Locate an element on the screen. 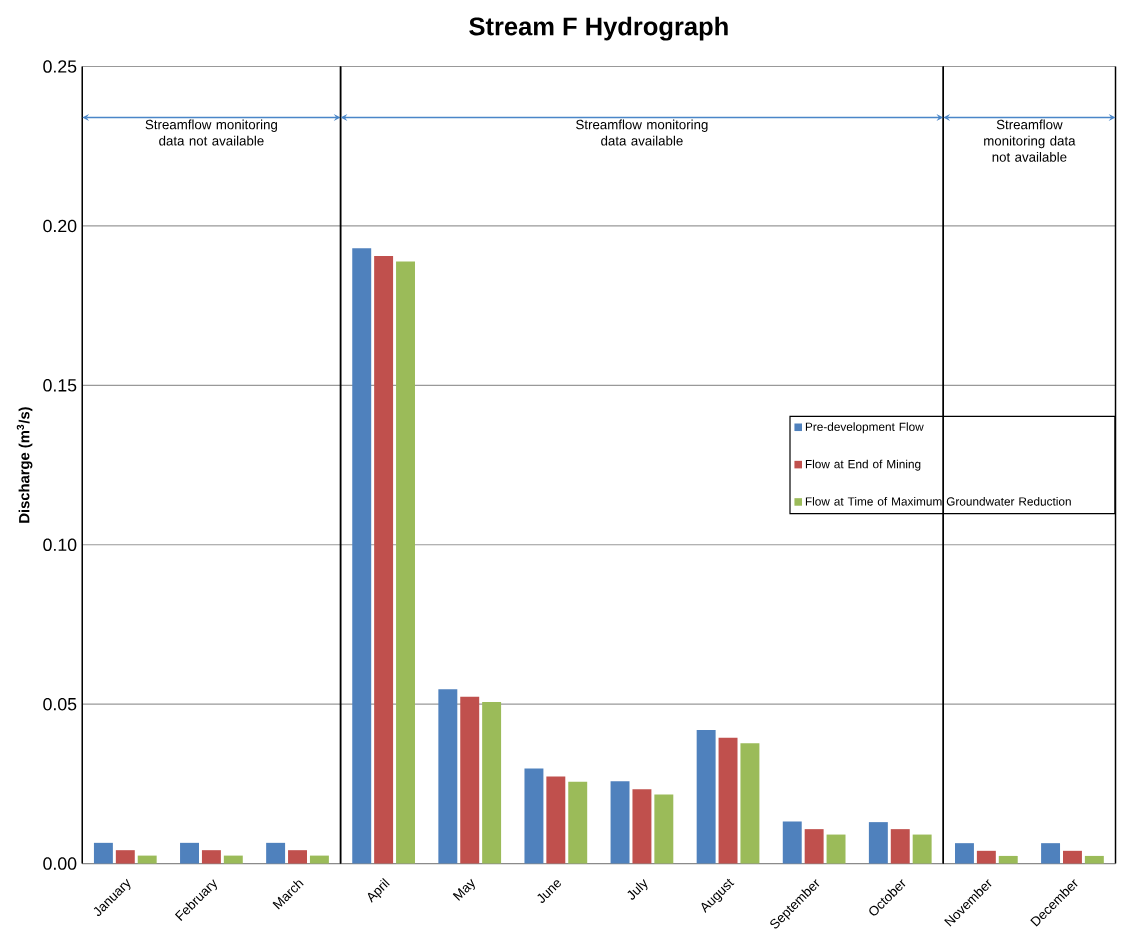 The width and height of the screenshot is (1131, 948). y-tick-label: 0.05 is located at coordinates (60, 704).